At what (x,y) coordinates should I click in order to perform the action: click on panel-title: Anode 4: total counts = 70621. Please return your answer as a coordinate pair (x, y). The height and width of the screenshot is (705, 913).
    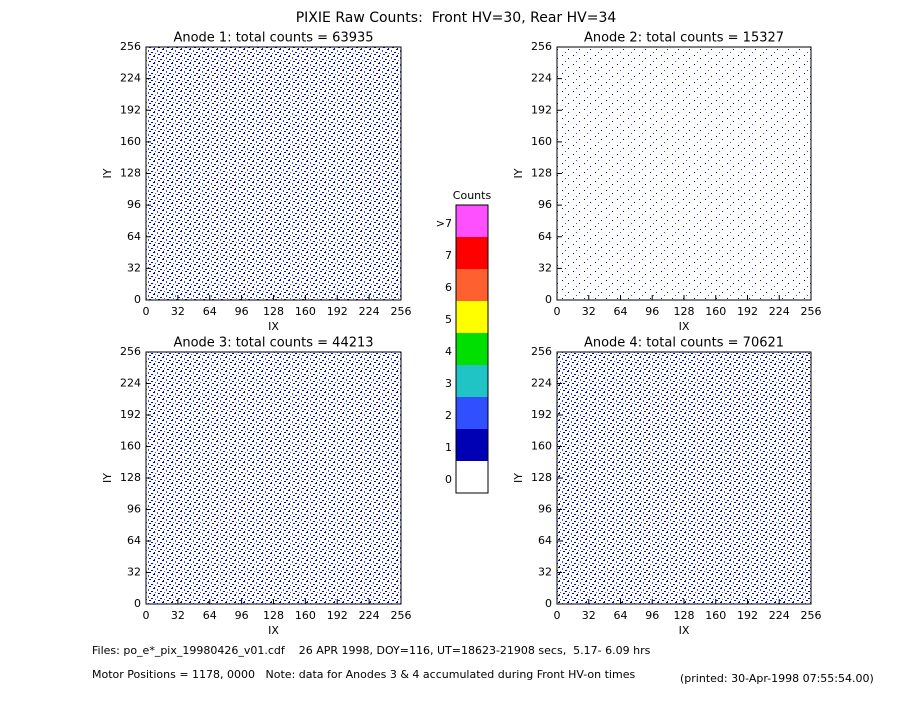
    Looking at the image, I should click on (684, 343).